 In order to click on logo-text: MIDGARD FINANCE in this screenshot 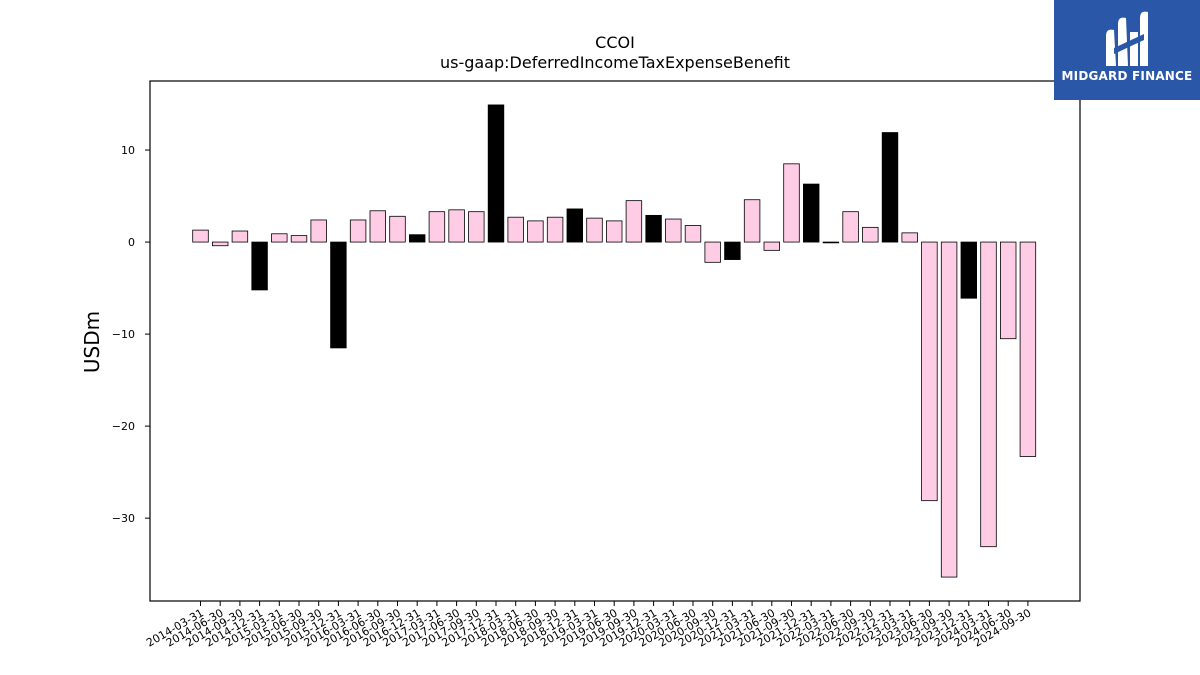, I will do `click(1127, 76)`.